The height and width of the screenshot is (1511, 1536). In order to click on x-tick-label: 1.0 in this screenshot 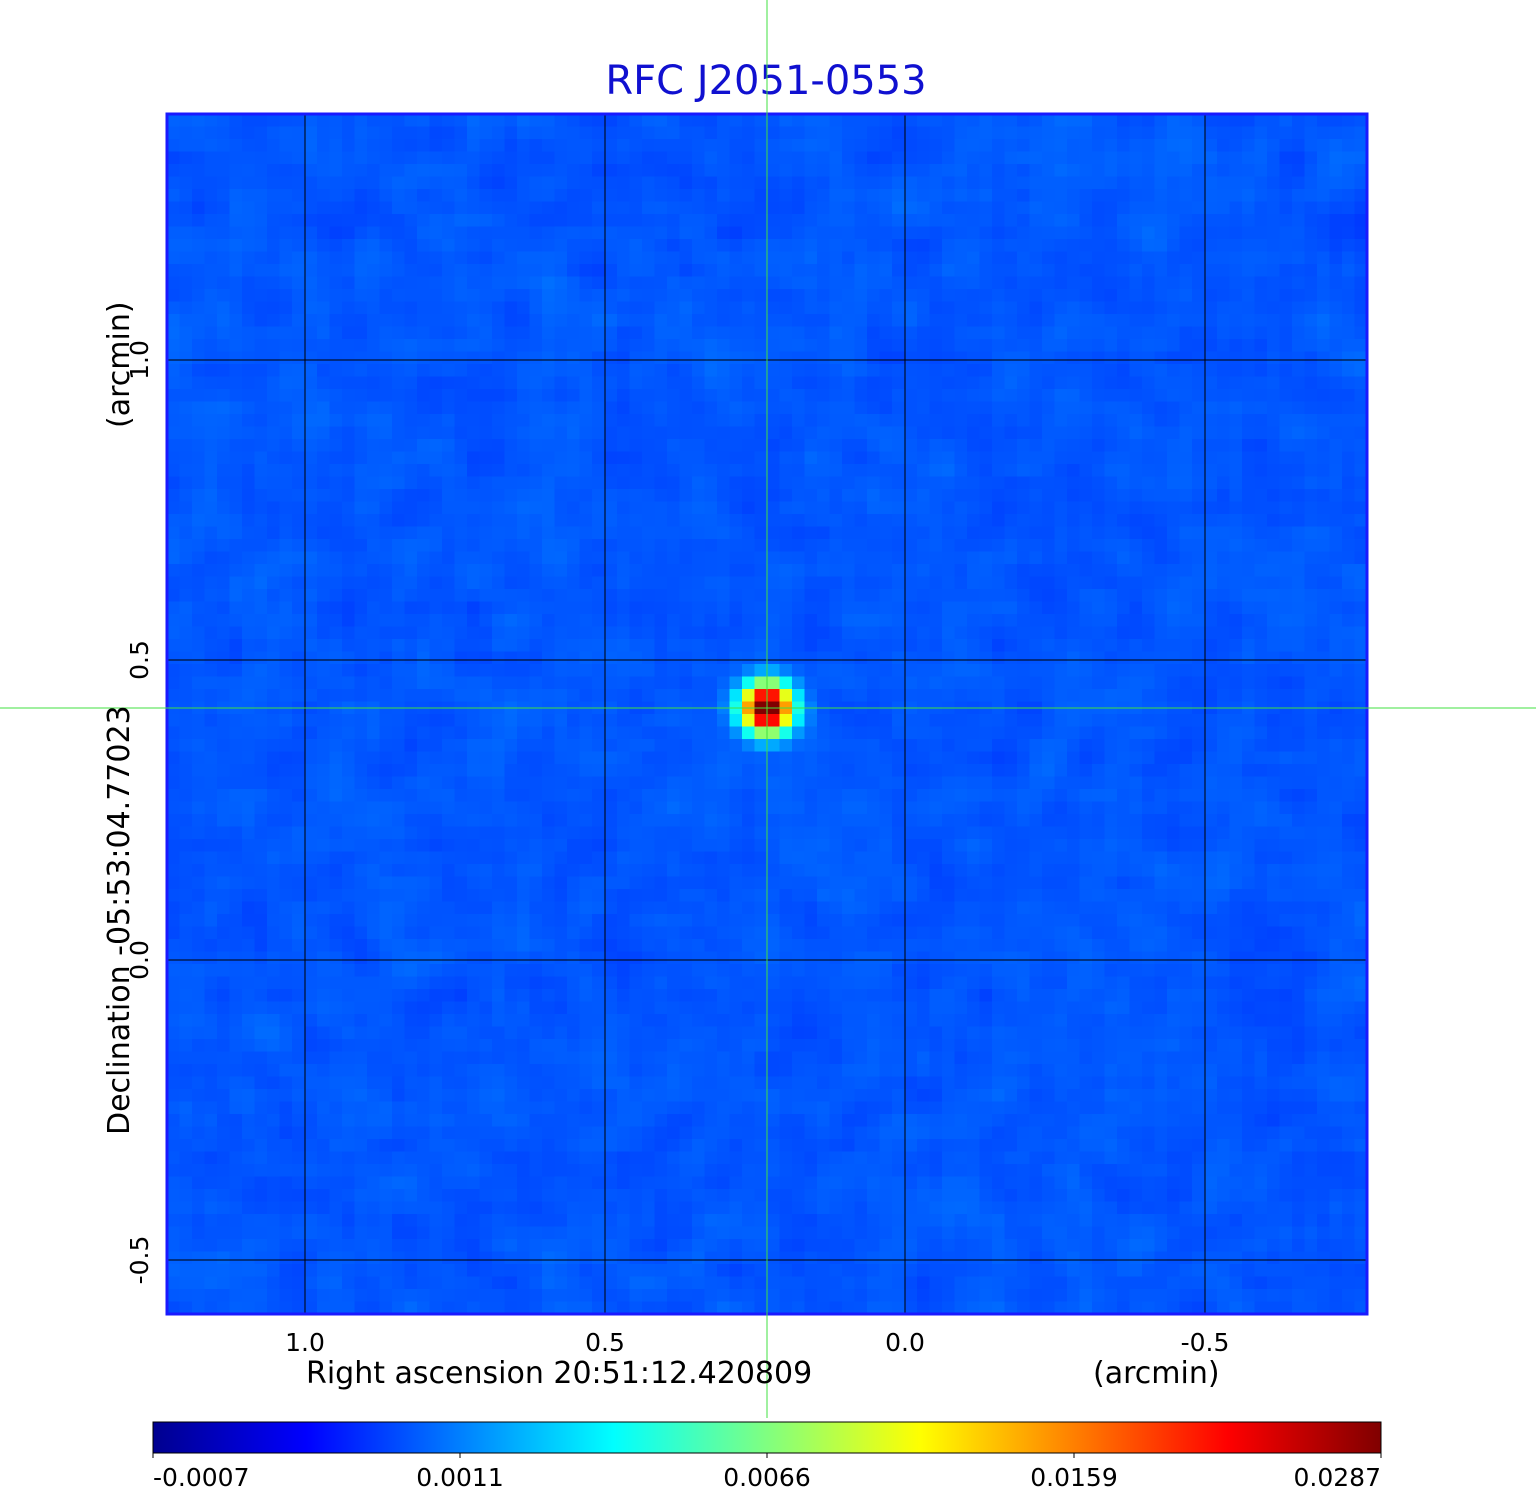, I will do `click(305, 1342)`.